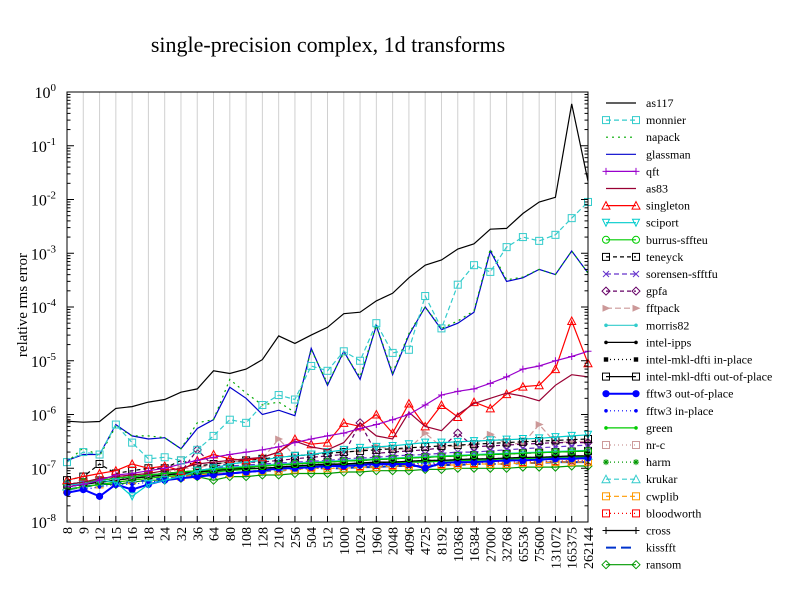  Describe the element at coordinates (634, 291) in the screenshot. I see `legend-entry: gpfa` at that location.